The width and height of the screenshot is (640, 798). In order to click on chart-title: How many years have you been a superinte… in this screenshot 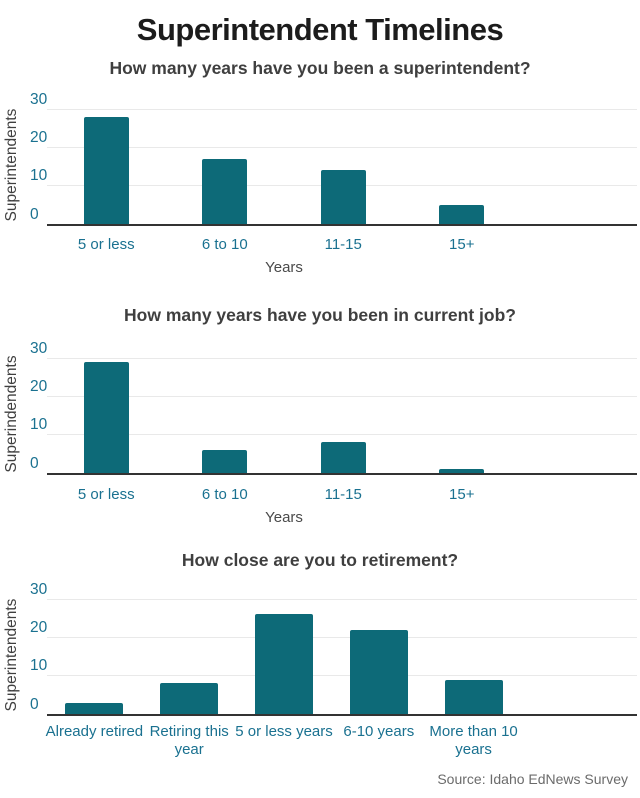, I will do `click(320, 68)`.